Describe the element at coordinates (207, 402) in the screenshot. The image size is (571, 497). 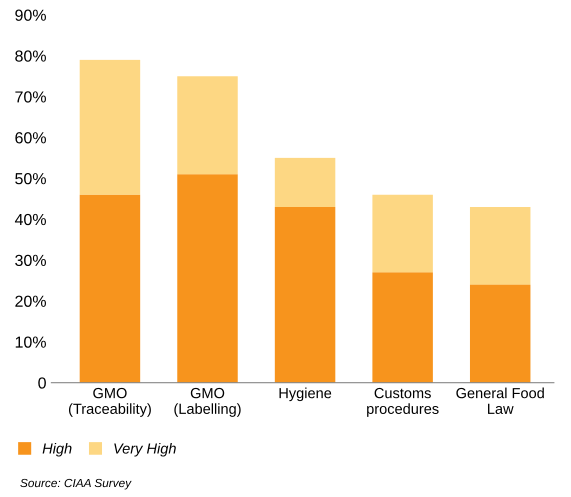
I see `x-tick-label: GMO (Labelling)` at that location.